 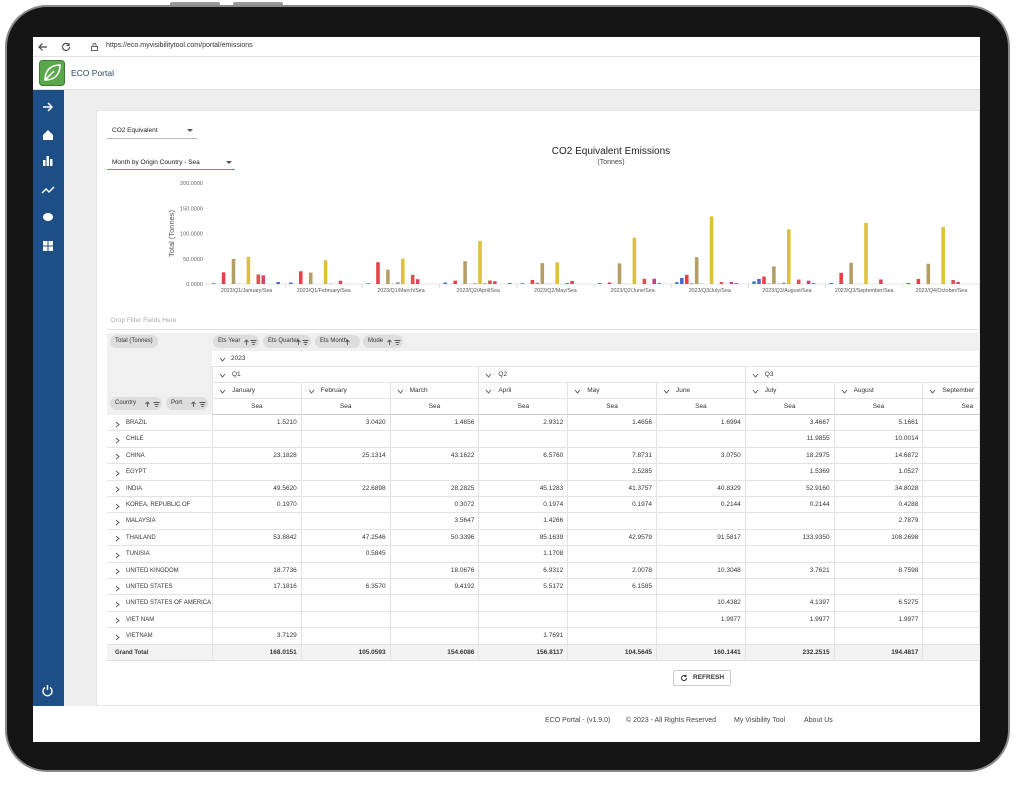 I want to click on value-cell: 14.6872, so click(x=878, y=456).